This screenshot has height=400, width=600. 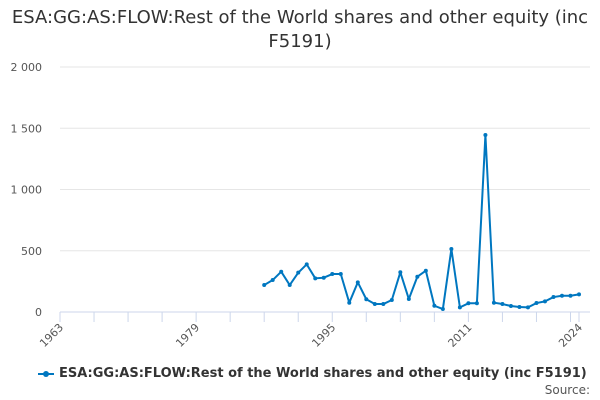 I want to click on y-tick-label: 500, so click(x=31, y=251).